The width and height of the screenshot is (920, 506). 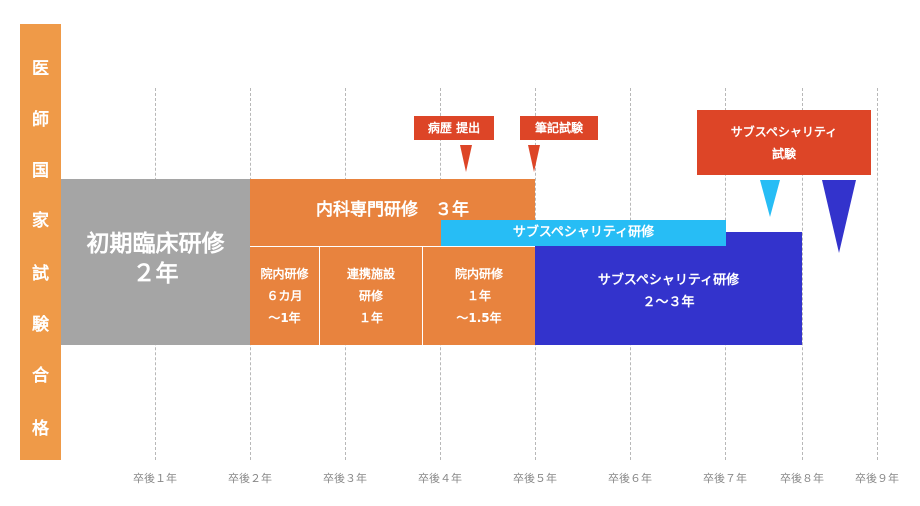 I want to click on year-label: 卒後８年, so click(x=802, y=478).